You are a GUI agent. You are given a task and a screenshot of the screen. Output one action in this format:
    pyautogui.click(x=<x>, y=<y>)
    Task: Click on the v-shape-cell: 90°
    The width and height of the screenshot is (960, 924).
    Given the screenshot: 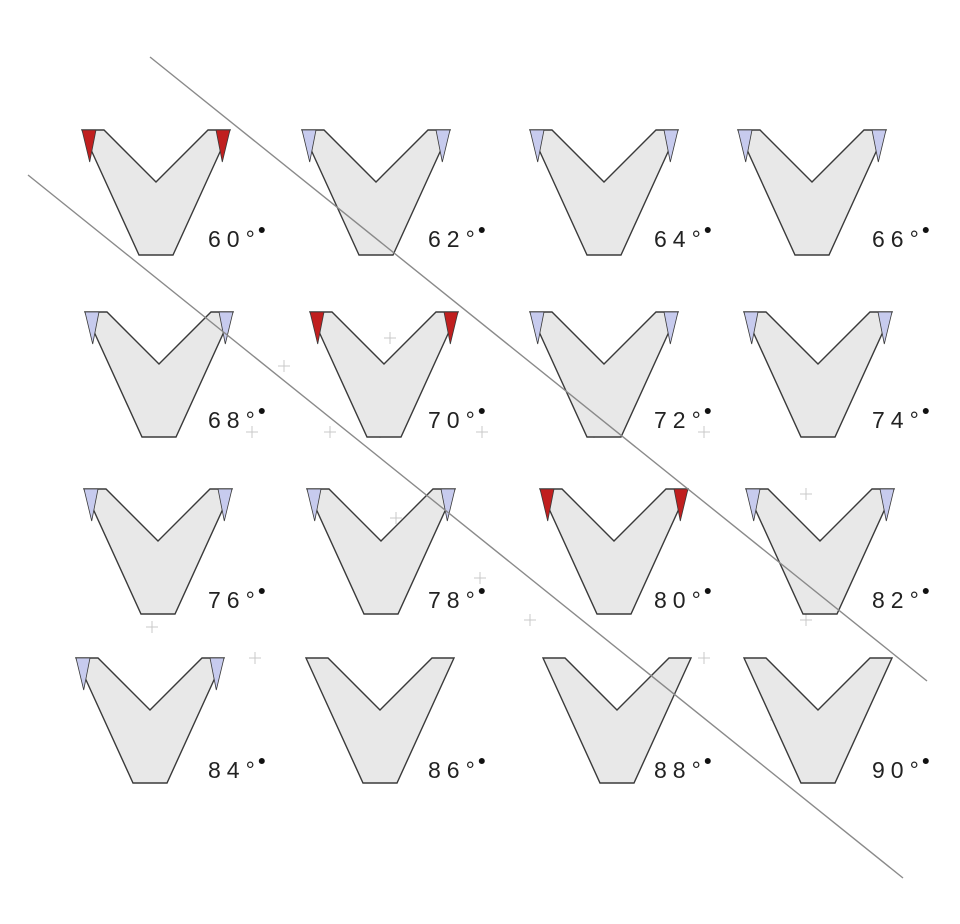 What is the action you would take?
    pyautogui.click(x=835, y=720)
    